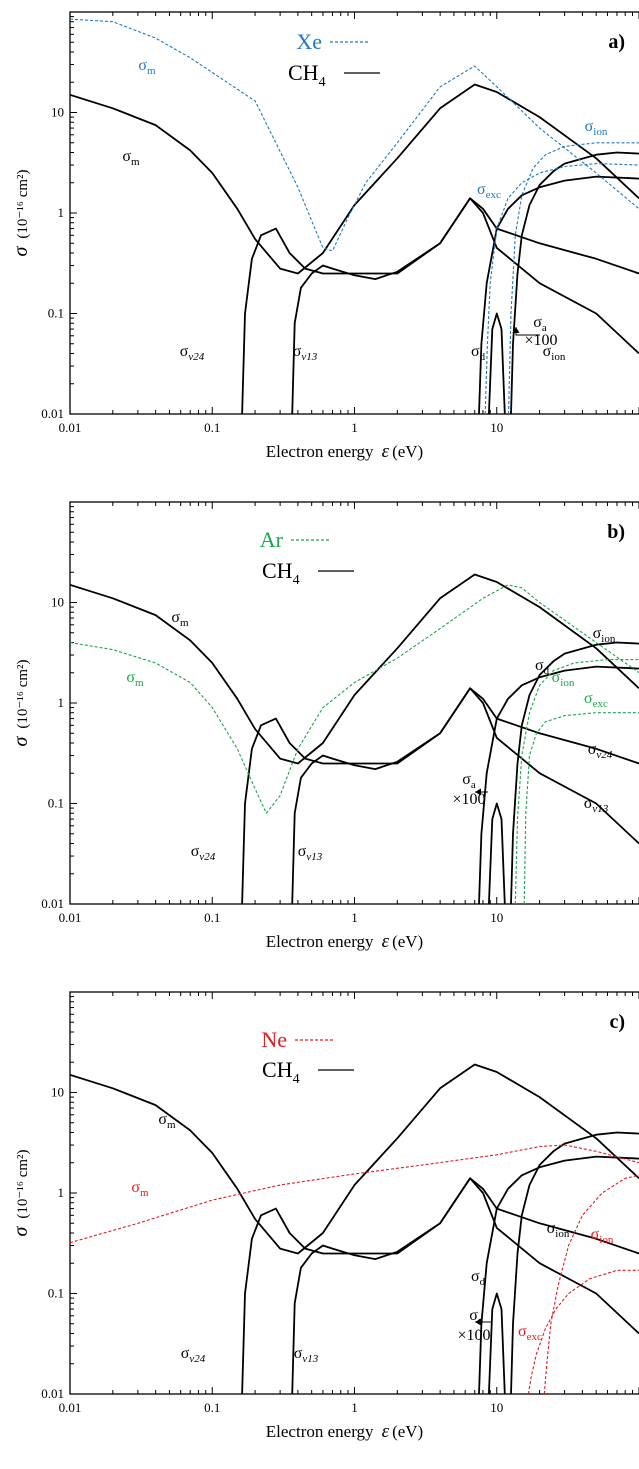 Image resolution: width=639 pixels, height=1469 pixels. I want to click on curve-label-ch-v24r: σν24, so click(600, 751).